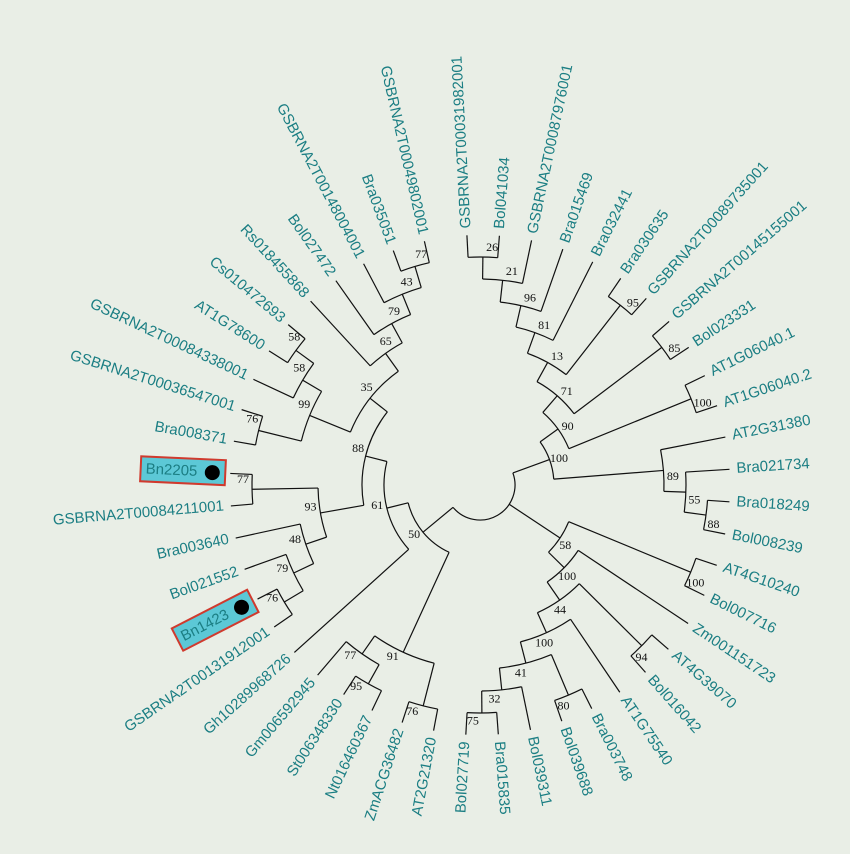 This screenshot has height=854, width=850. What do you see at coordinates (171, 470) in the screenshot?
I see `leaf-label: Bn2205` at bounding box center [171, 470].